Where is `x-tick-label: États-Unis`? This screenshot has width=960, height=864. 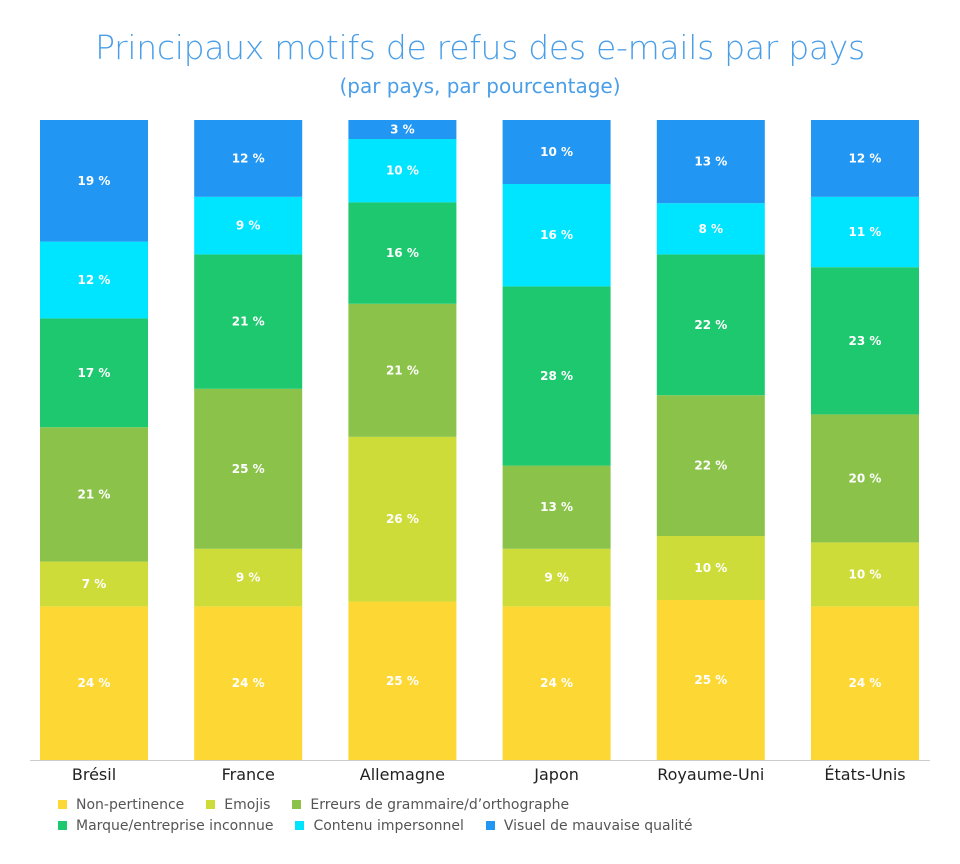
x-tick-label: États-Unis is located at coordinates (864, 774).